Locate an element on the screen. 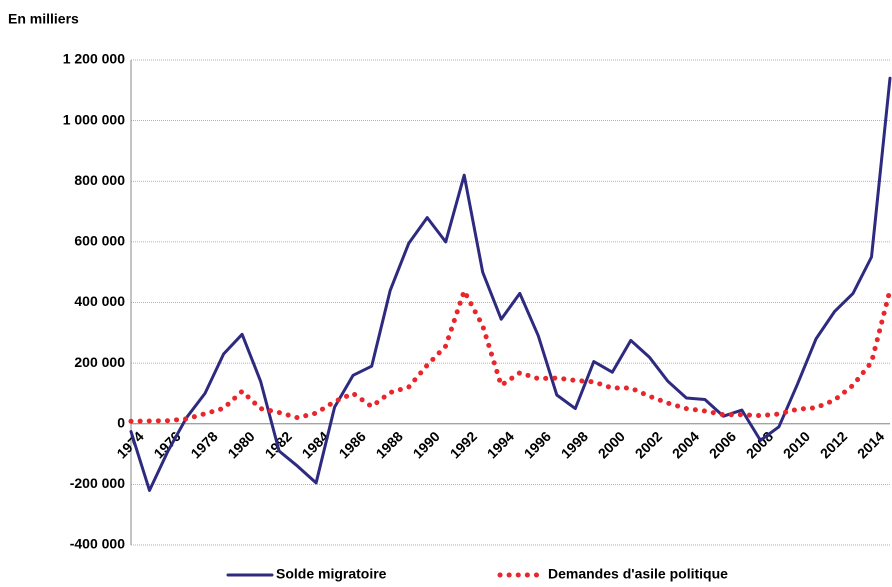  y-tick-label: 1 200 000 is located at coordinates (94, 59).